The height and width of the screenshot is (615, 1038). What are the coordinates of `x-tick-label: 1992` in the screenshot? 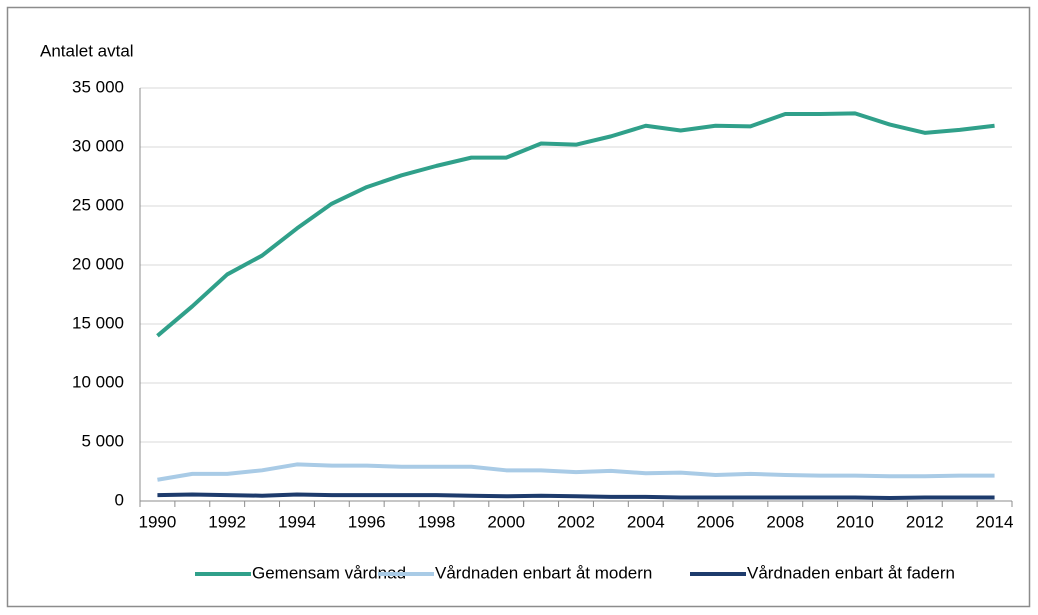 It's located at (227, 521).